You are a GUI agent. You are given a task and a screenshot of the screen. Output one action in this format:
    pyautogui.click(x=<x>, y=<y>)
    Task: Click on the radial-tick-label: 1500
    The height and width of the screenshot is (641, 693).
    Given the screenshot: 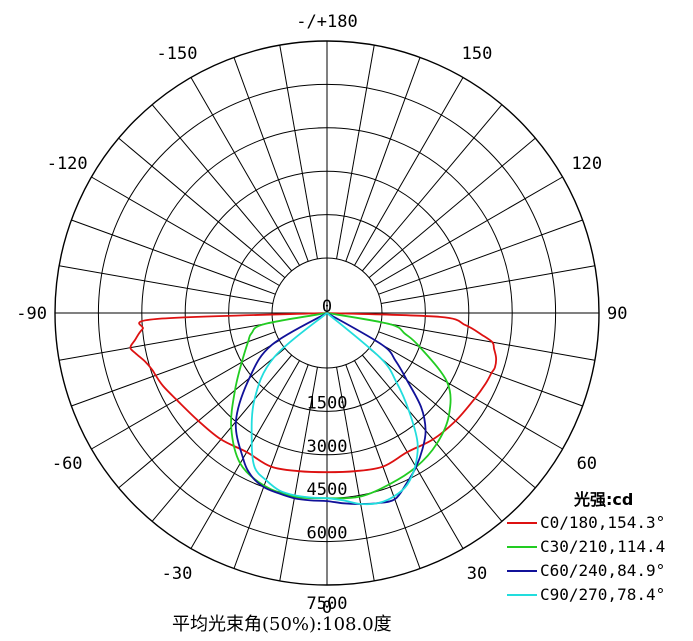 What is the action you would take?
    pyautogui.click(x=327, y=403)
    